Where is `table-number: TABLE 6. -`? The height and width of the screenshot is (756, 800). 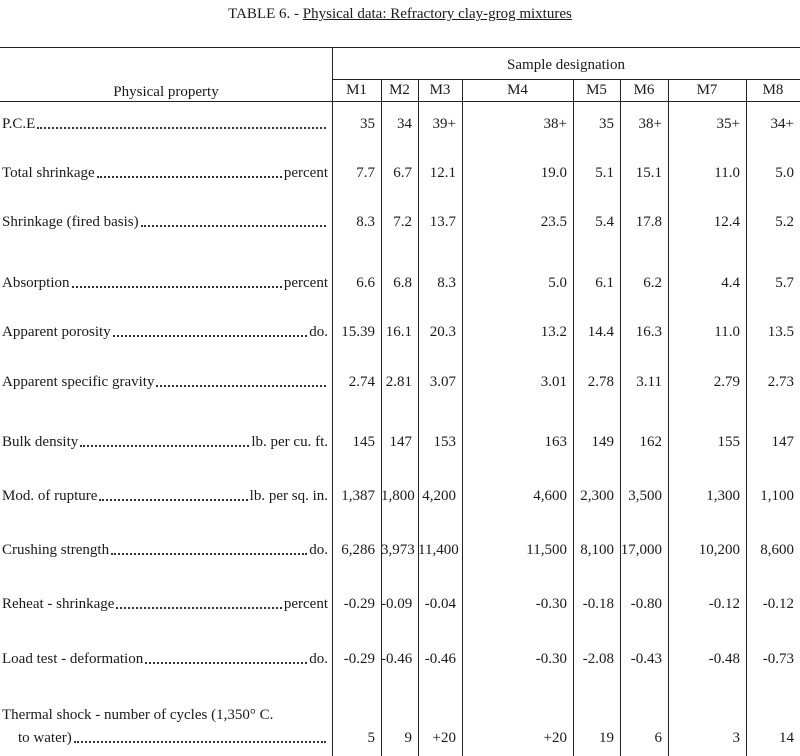 table-number: TABLE 6. - is located at coordinates (264, 14).